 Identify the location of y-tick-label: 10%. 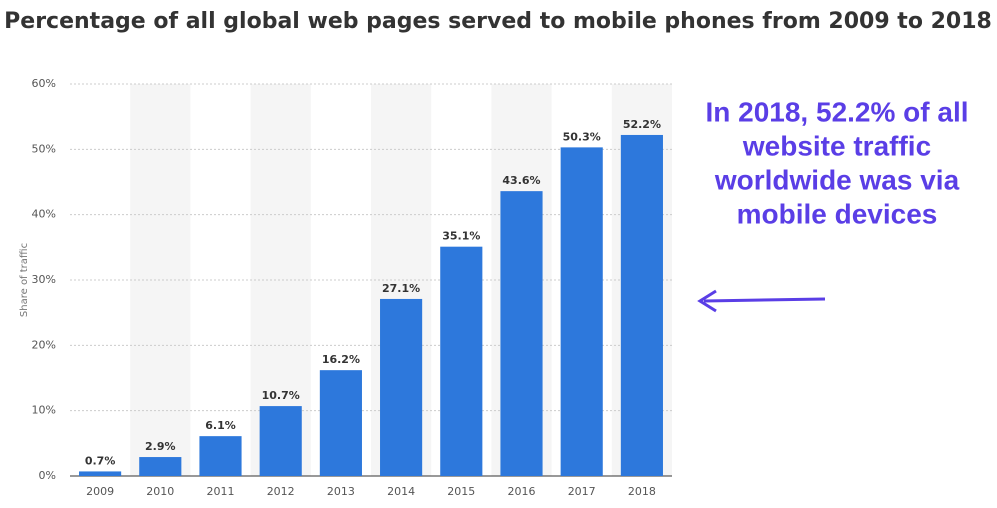
(44, 410).